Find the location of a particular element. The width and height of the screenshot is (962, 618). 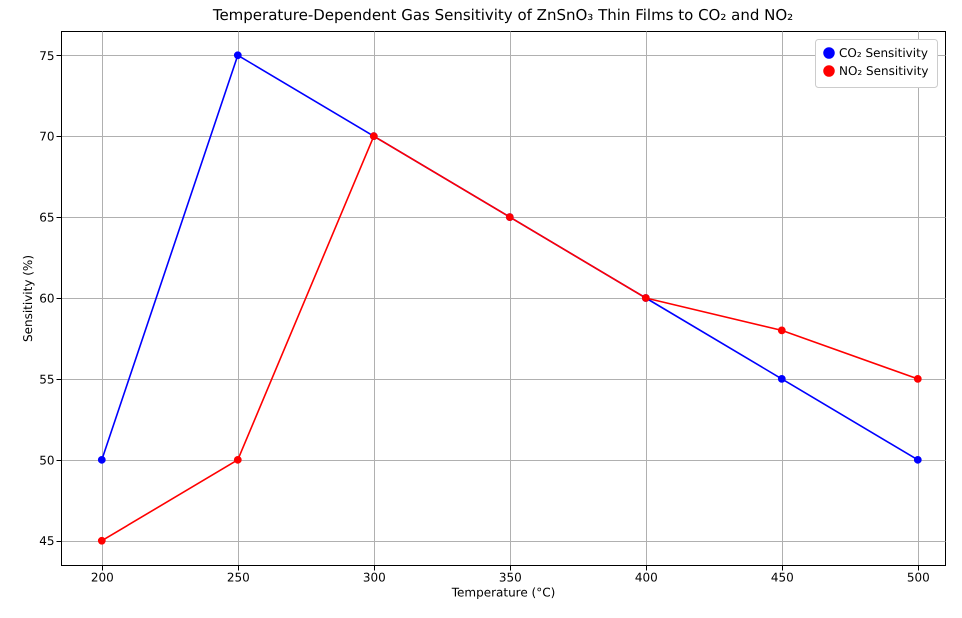

y-tick-label: 70 is located at coordinates (46, 137).